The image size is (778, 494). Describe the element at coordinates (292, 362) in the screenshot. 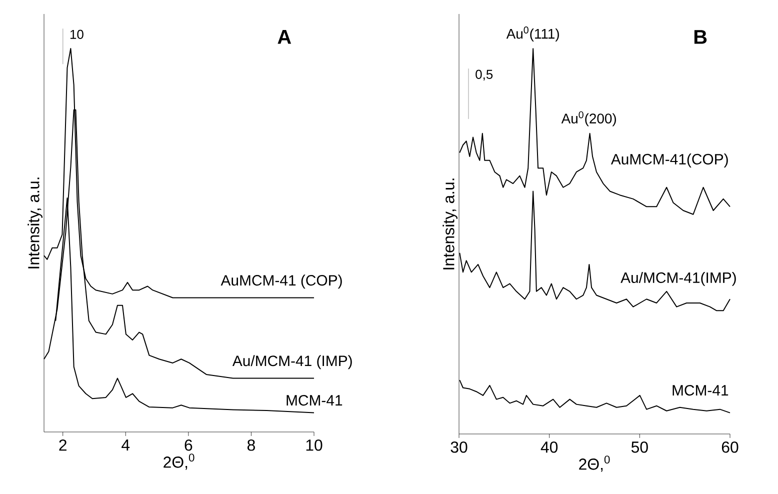

I see `series-label: Au/MCM-41 (IMP)` at that location.